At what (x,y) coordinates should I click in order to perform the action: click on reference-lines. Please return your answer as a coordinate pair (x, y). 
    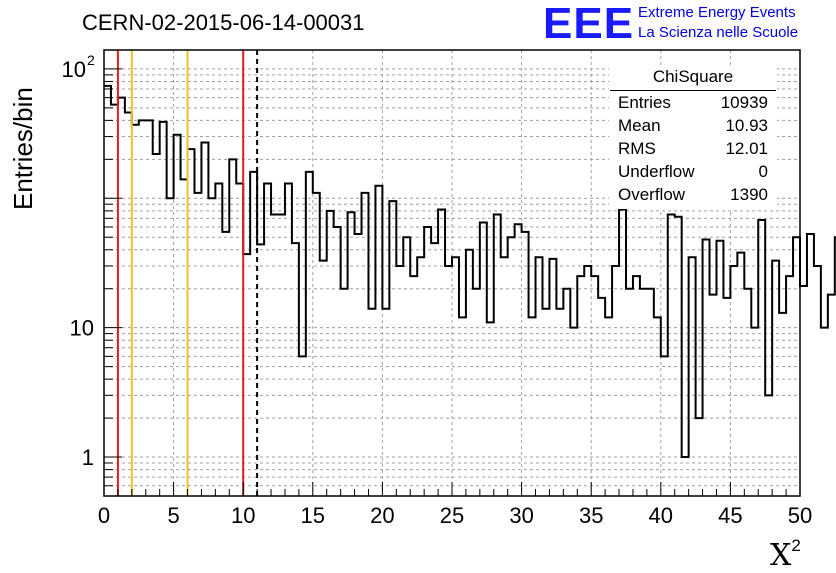
    Looking at the image, I should click on (187, 273).